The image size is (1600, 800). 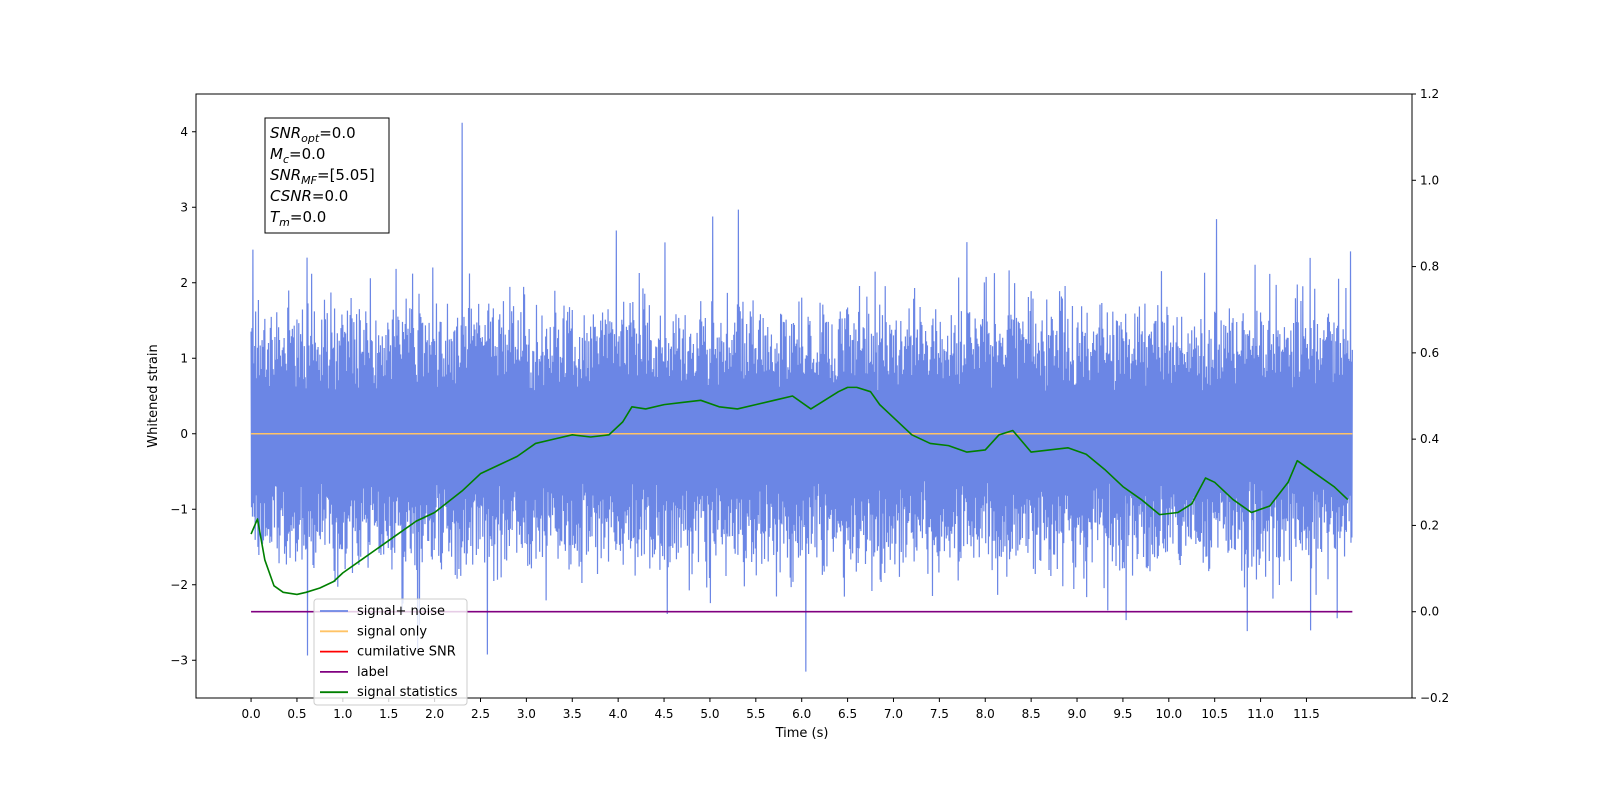 What do you see at coordinates (801, 714) in the screenshot?
I see `x-tick-label: 6.0` at bounding box center [801, 714].